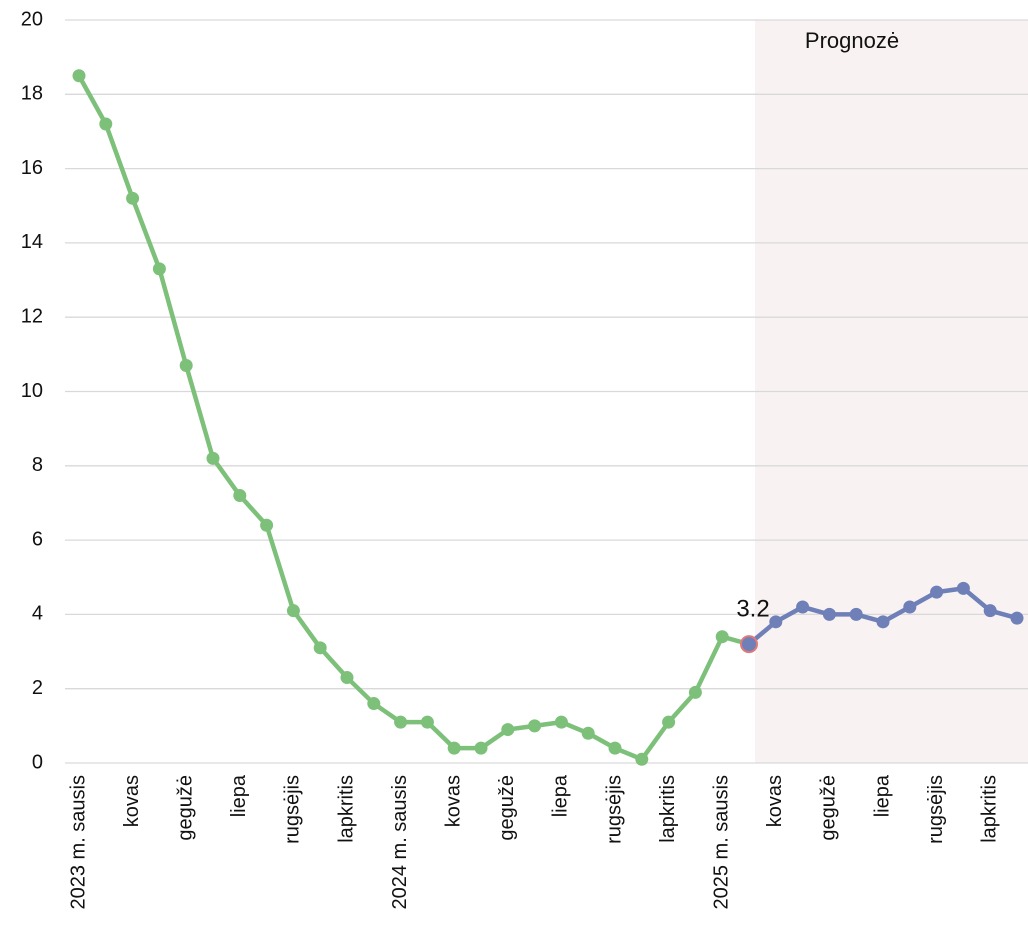 Image resolution: width=1028 pixels, height=940 pixels. What do you see at coordinates (32, 316) in the screenshot?
I see `y-tick-label: 12` at bounding box center [32, 316].